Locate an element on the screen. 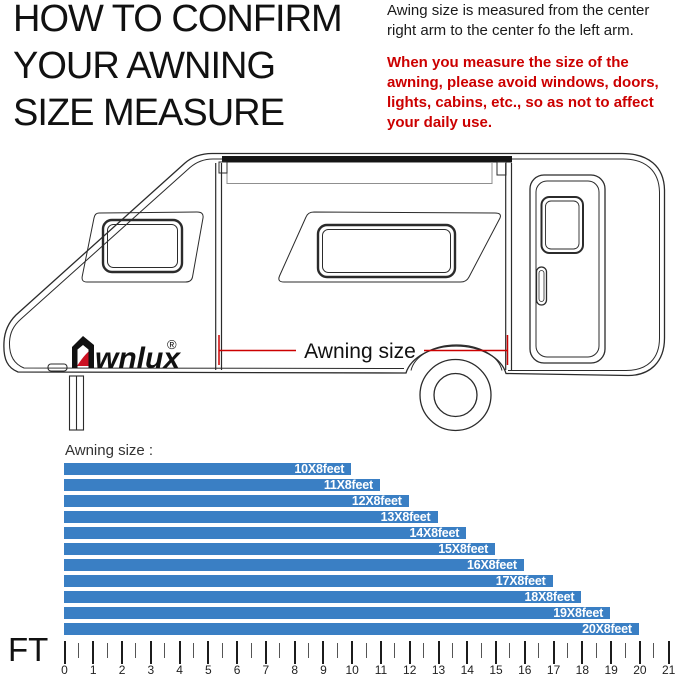 This screenshot has width=679, height=677. ruler-tick-label: 13 is located at coordinates (438, 670).